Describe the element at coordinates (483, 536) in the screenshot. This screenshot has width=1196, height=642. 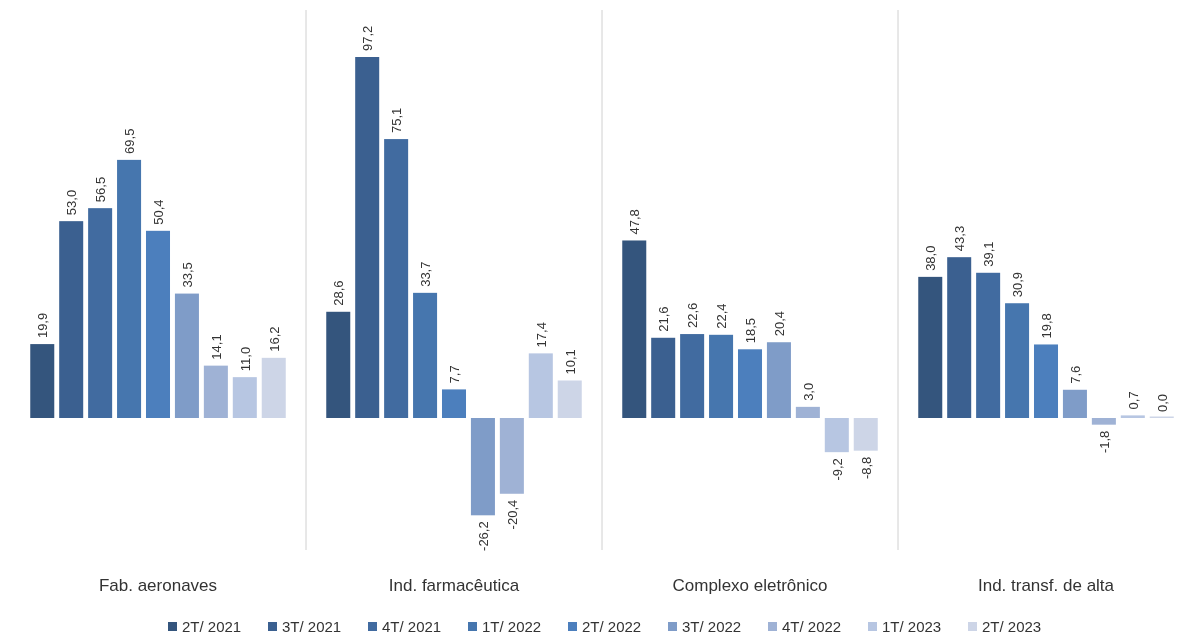
I see `data-label: -26,2` at that location.